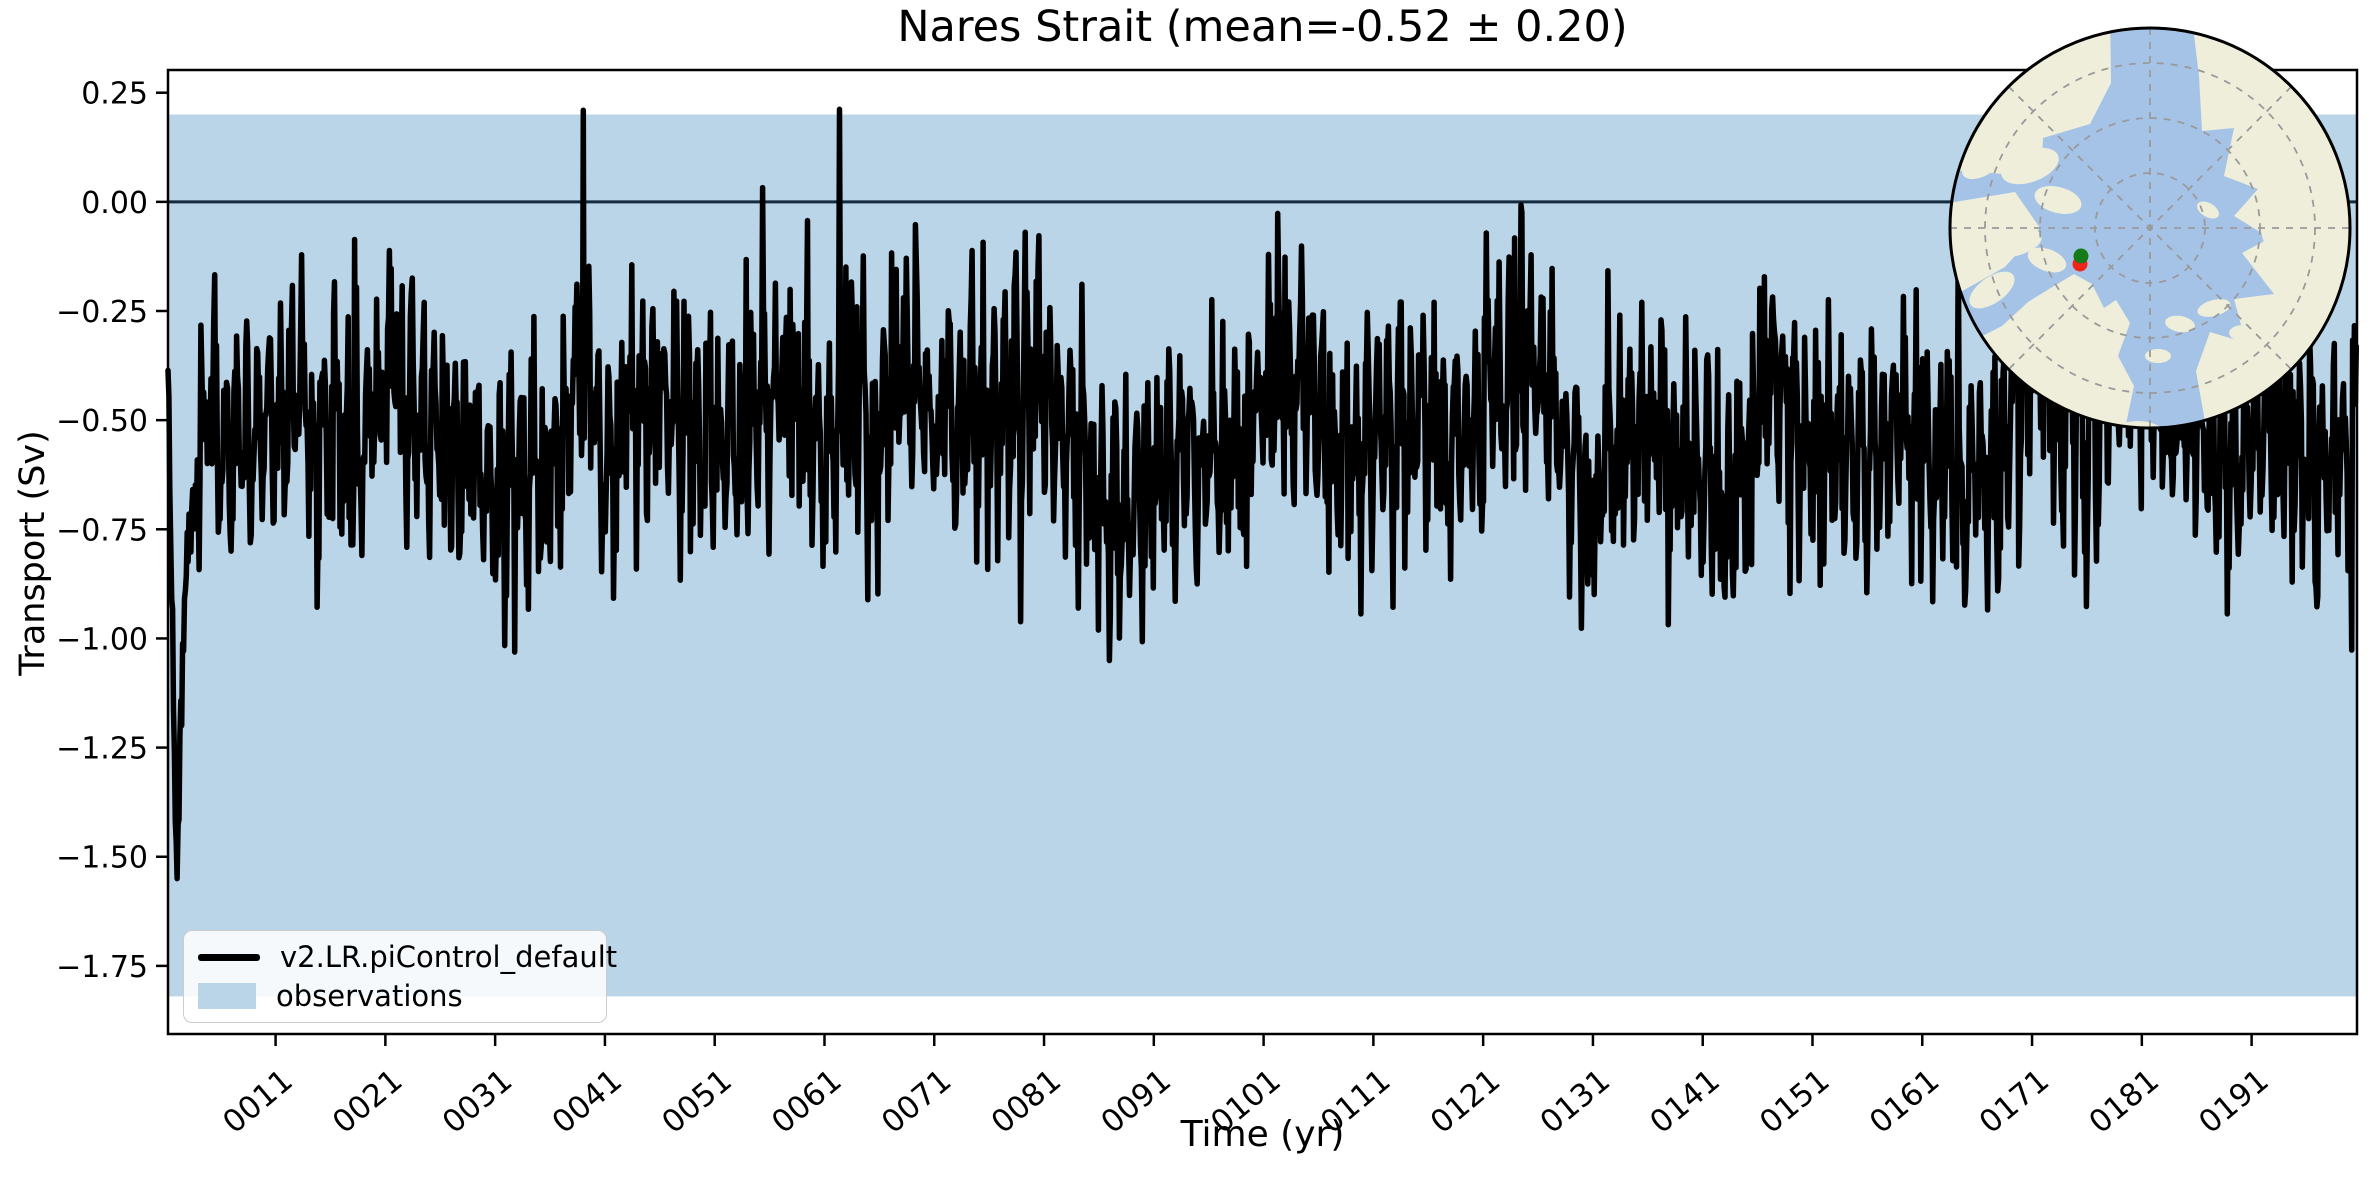 The image size is (2379, 1180). What do you see at coordinates (369, 996) in the screenshot?
I see `legend-label-observations: observations` at bounding box center [369, 996].